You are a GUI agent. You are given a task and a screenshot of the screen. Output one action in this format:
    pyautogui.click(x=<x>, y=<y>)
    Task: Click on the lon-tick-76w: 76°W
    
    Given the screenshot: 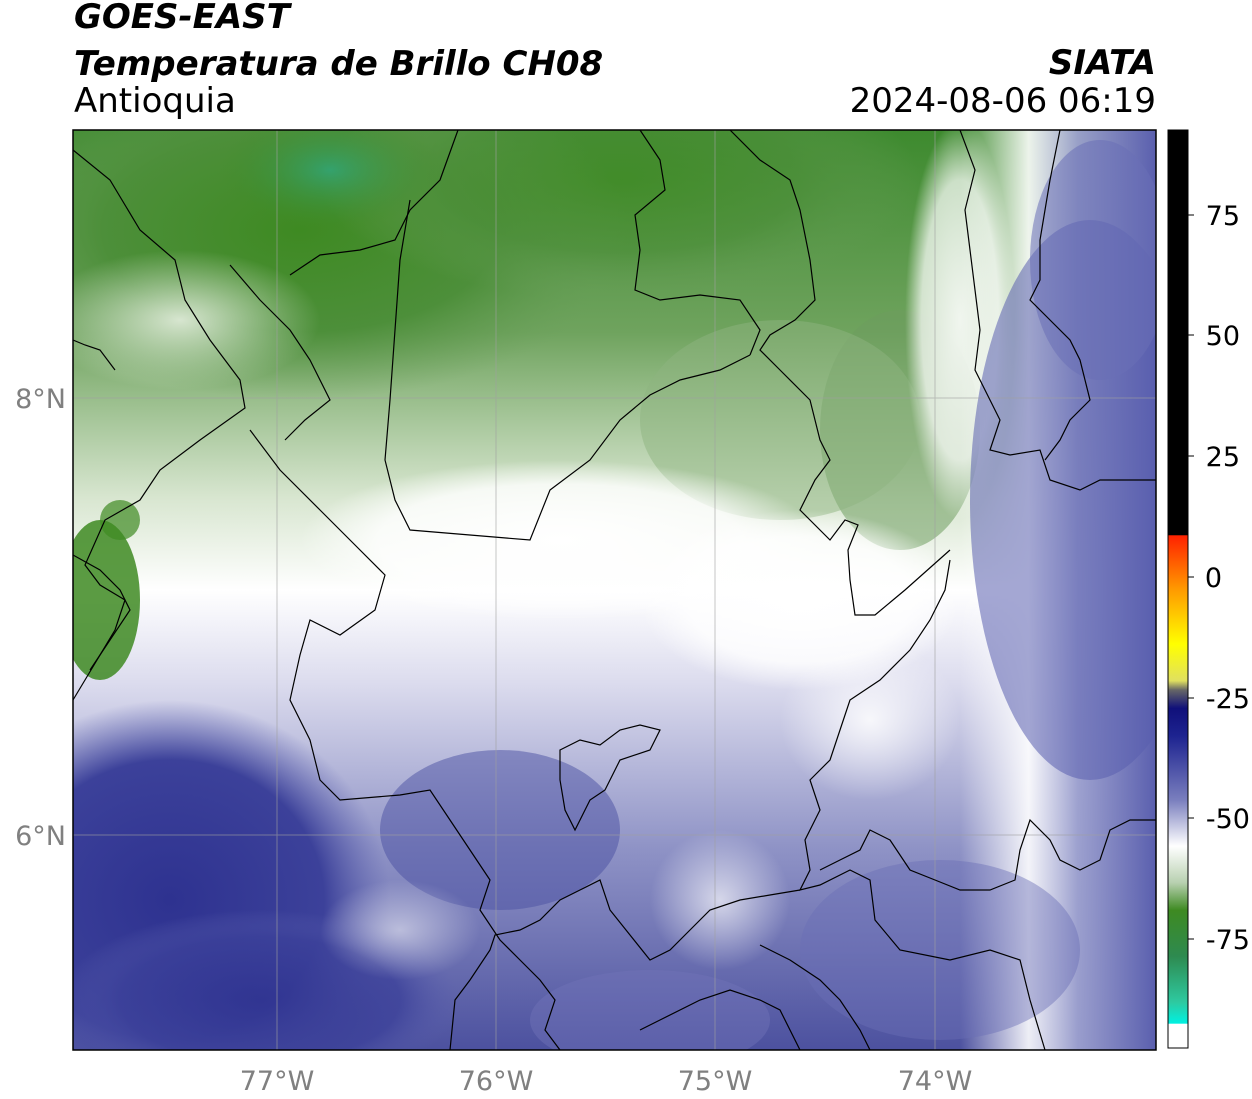 What is the action you would take?
    pyautogui.click(x=496, y=1081)
    